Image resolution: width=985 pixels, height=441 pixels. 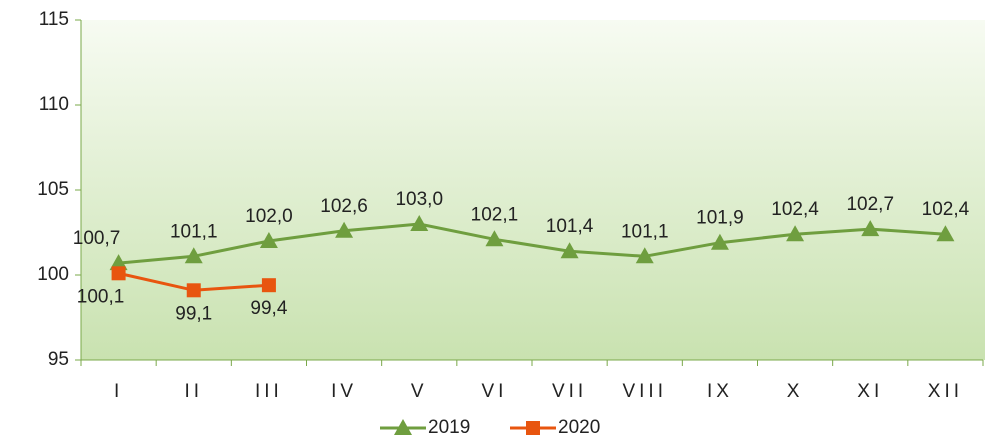 What do you see at coordinates (53, 189) in the screenshot?
I see `y-tick-label: 105` at bounding box center [53, 189].